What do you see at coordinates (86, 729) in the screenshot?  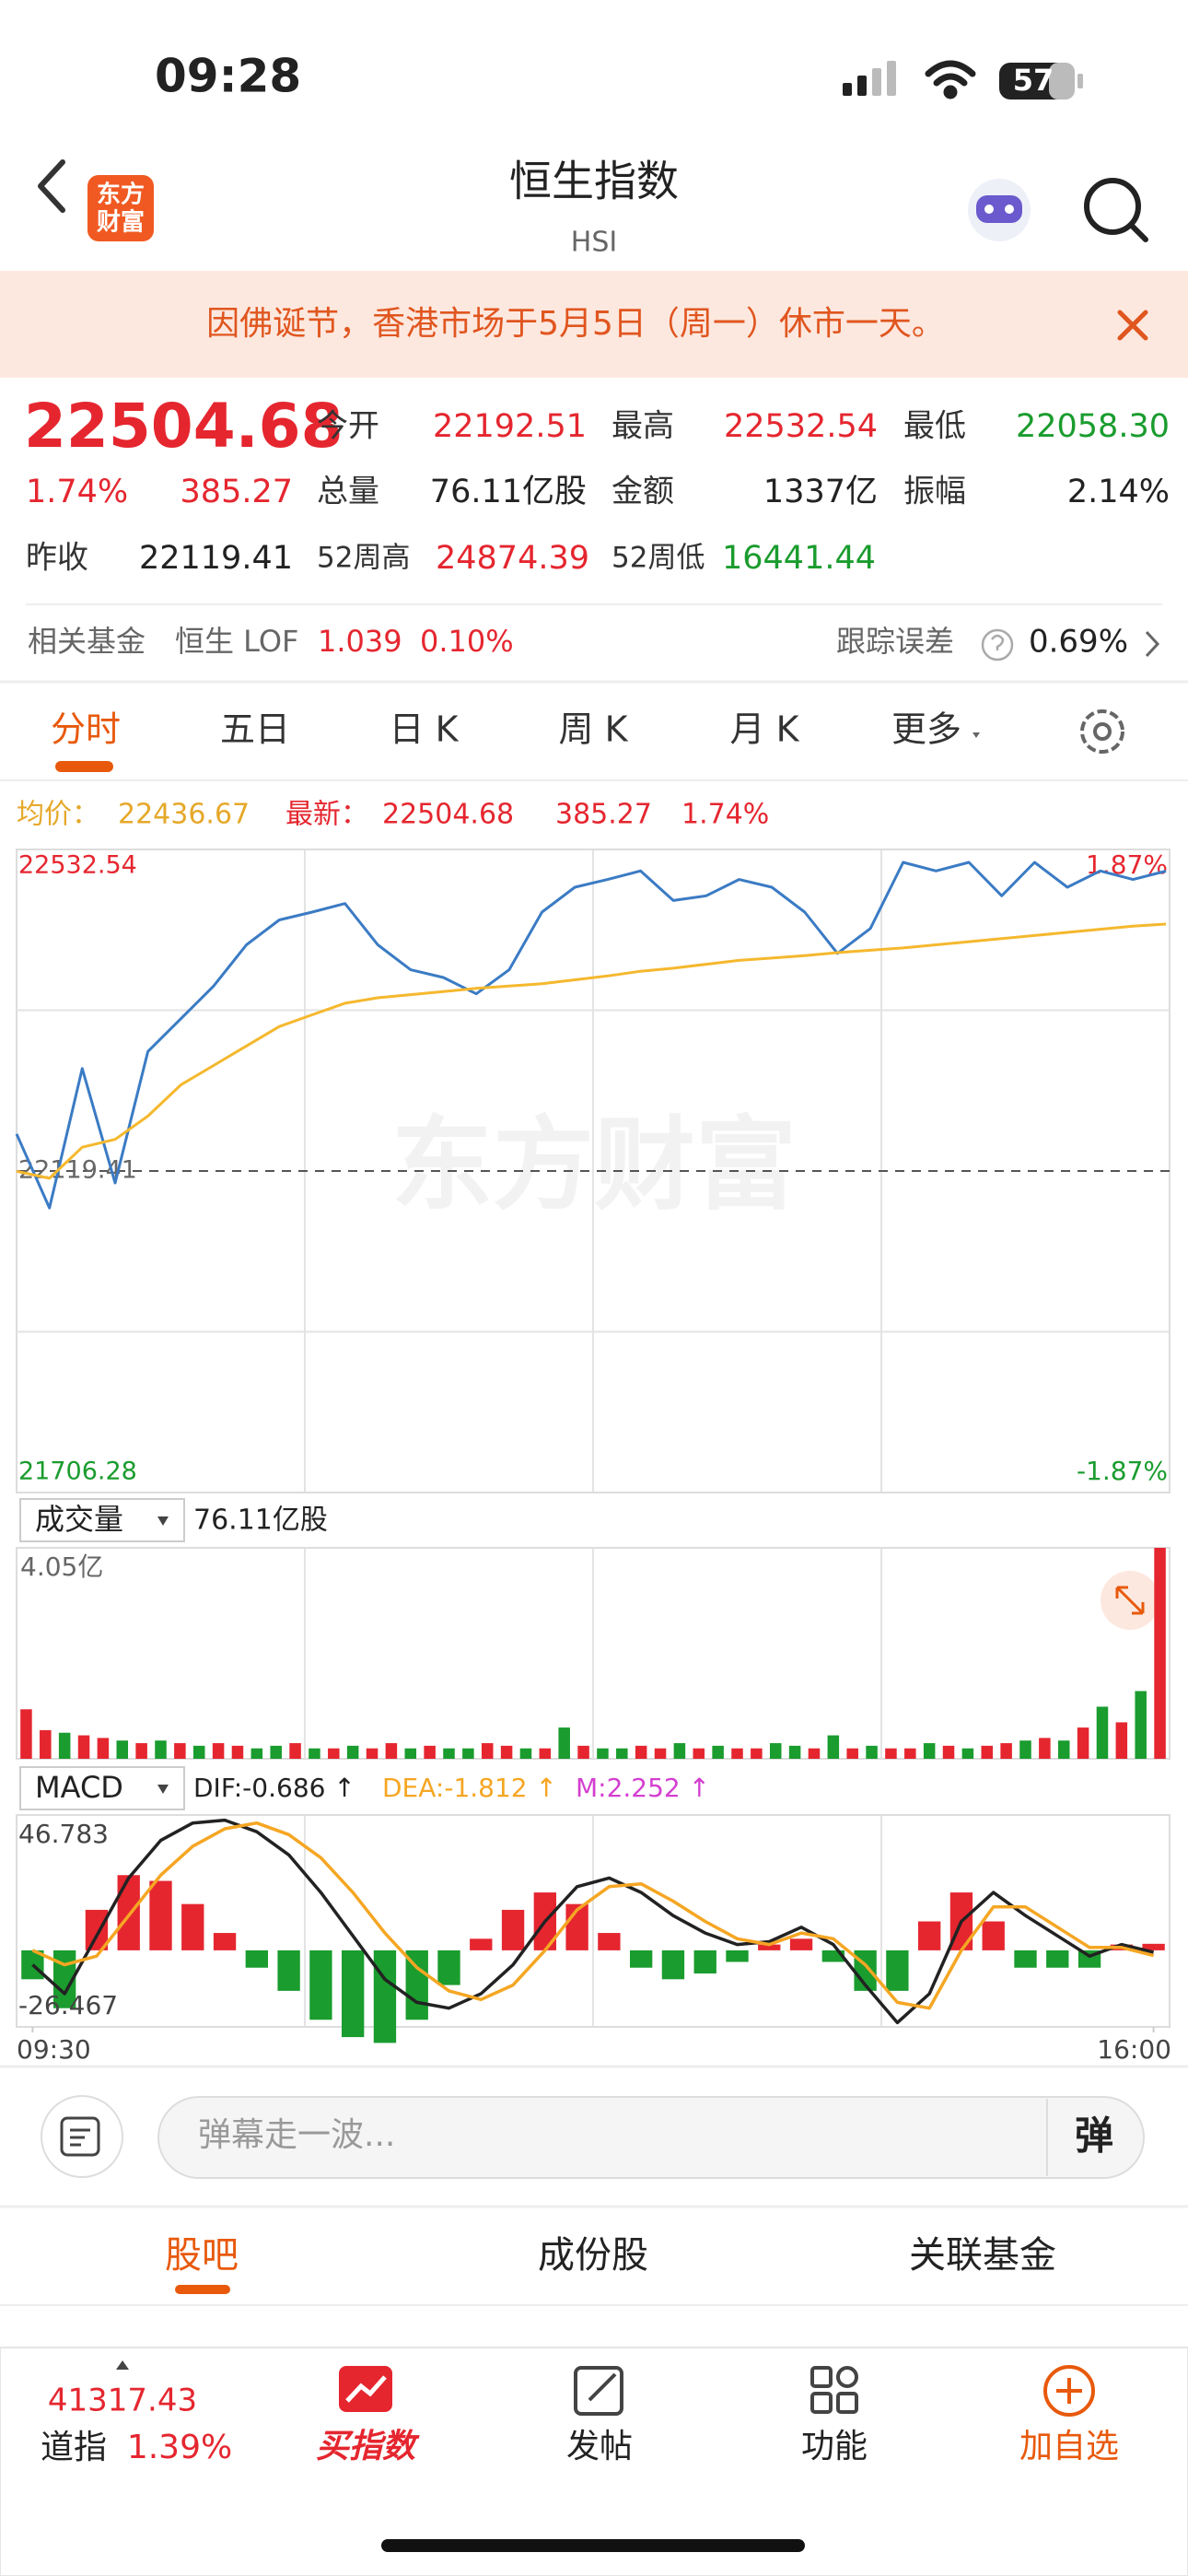 I see `period-tab: 分时` at bounding box center [86, 729].